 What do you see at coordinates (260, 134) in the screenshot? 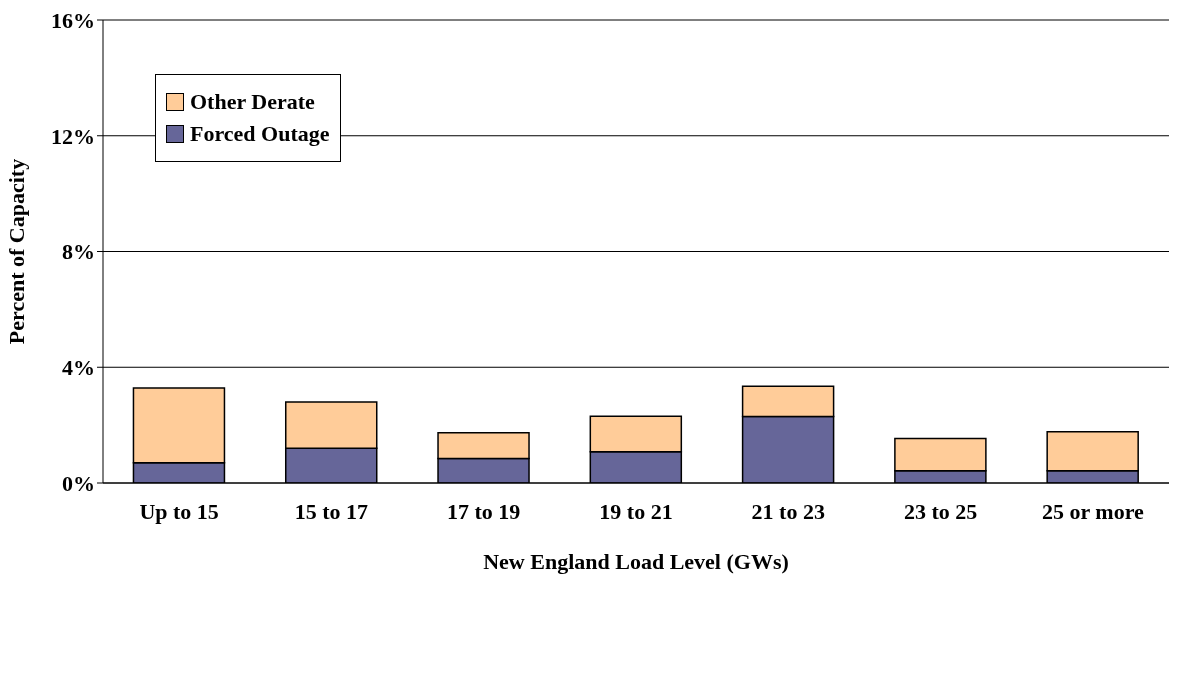
I see `legend-label: Forced Outage` at bounding box center [260, 134].